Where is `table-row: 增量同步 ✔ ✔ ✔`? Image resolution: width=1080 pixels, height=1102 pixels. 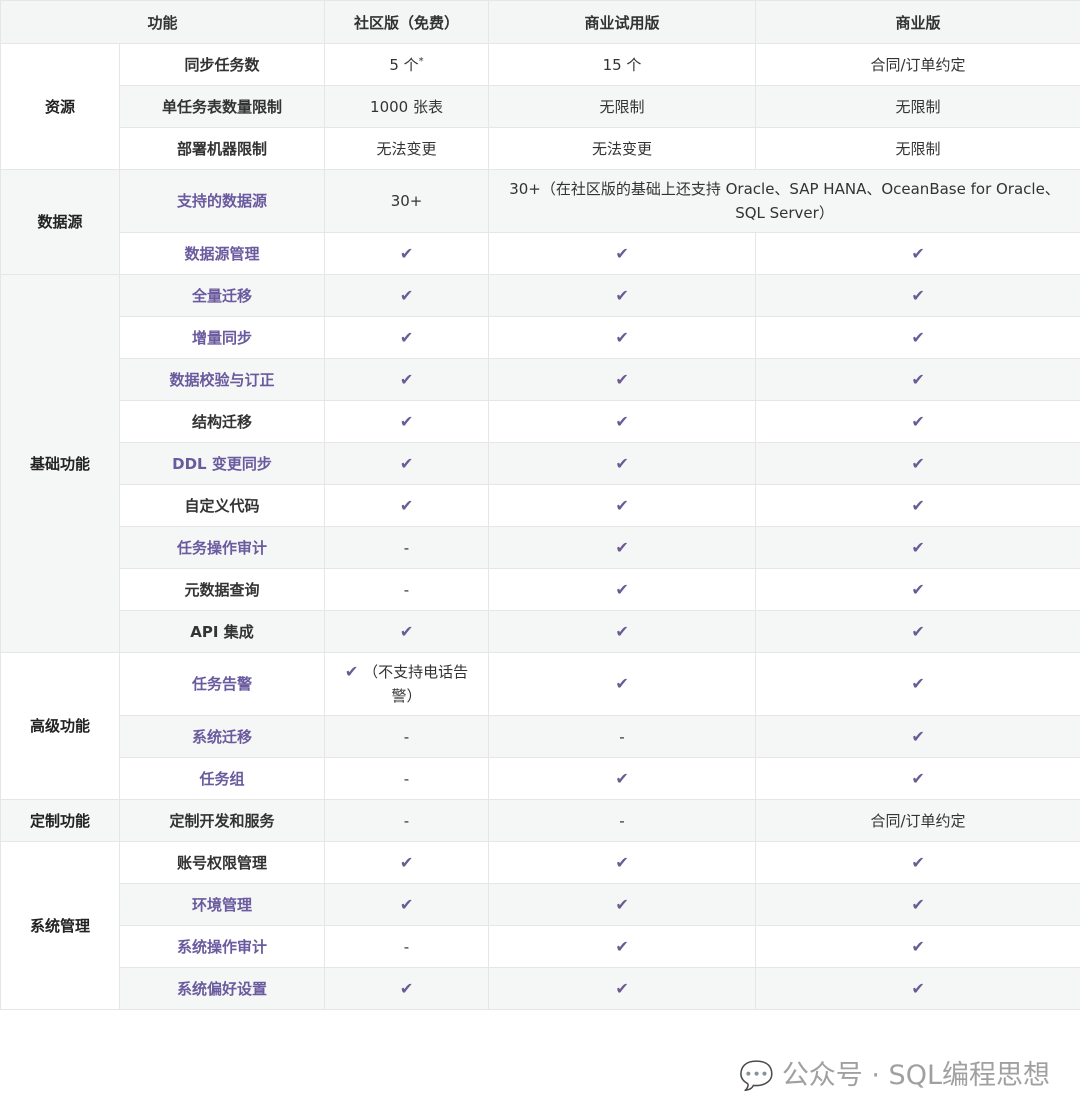 table-row: 增量同步 ✔ ✔ ✔ is located at coordinates (540, 337).